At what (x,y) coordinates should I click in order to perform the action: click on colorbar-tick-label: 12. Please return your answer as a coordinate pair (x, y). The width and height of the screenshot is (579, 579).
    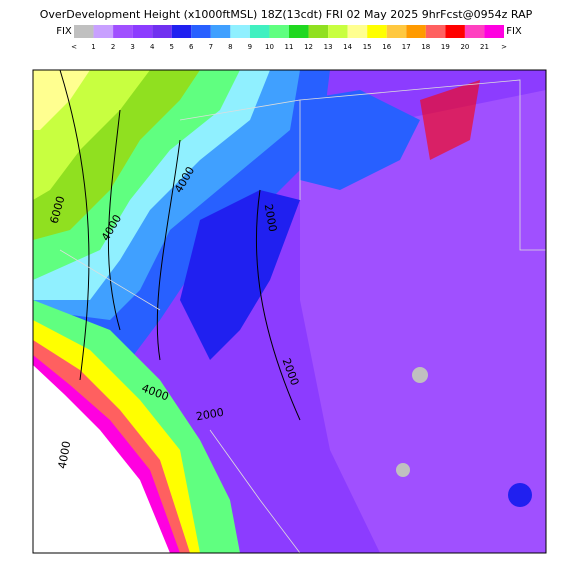
    Looking at the image, I should click on (308, 47).